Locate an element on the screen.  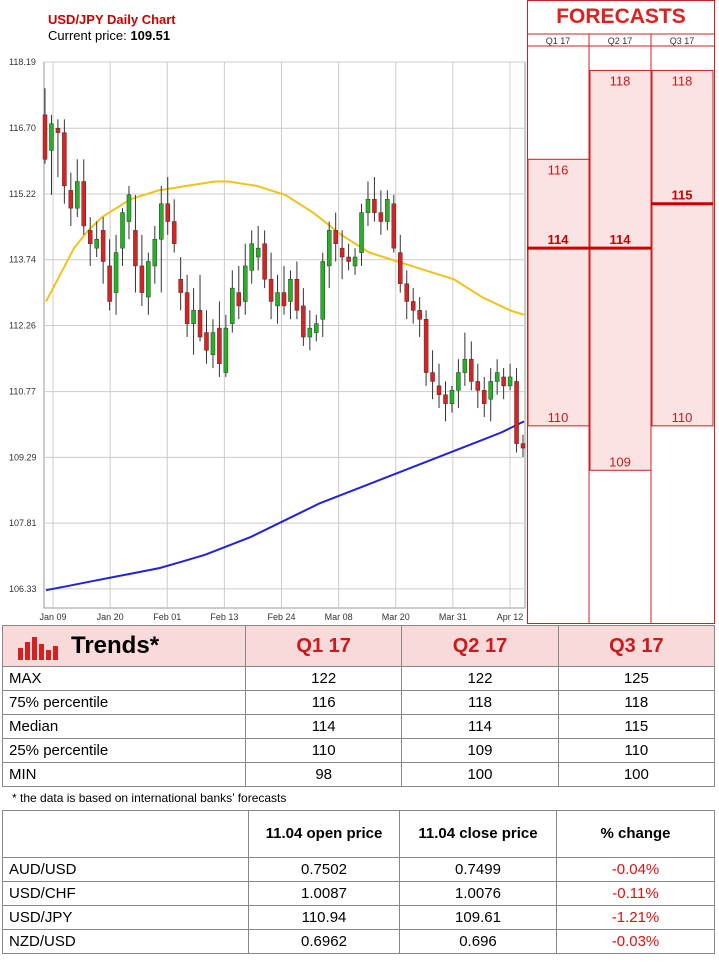
x-tick-label: Jan 09 is located at coordinates (52, 617).